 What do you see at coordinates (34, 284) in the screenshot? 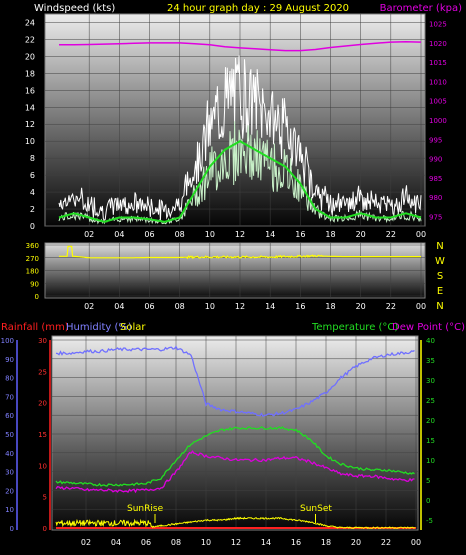
I see `direction-tick-label: 90` at bounding box center [34, 284].